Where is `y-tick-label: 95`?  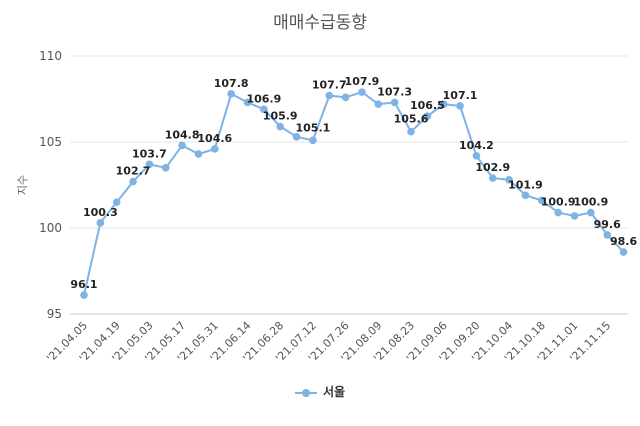
y-tick-label: 95 is located at coordinates (54, 314).